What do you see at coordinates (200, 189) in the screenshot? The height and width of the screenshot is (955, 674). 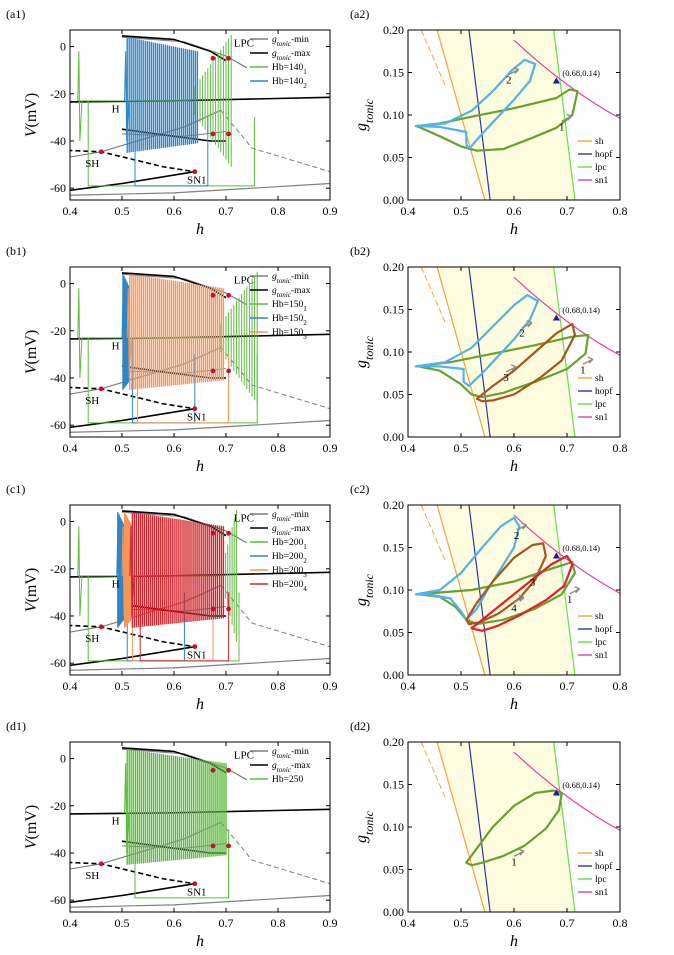 I see `gtonic-min-lower-branch` at bounding box center [200, 189].